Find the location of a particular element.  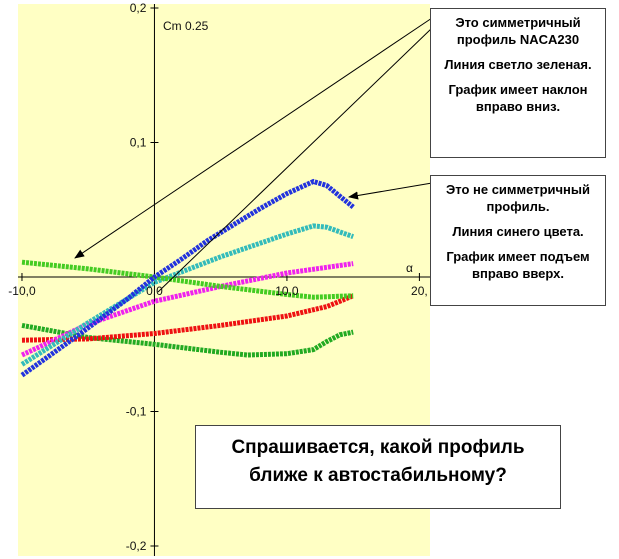

arrow is located at coordinates (390, 191).